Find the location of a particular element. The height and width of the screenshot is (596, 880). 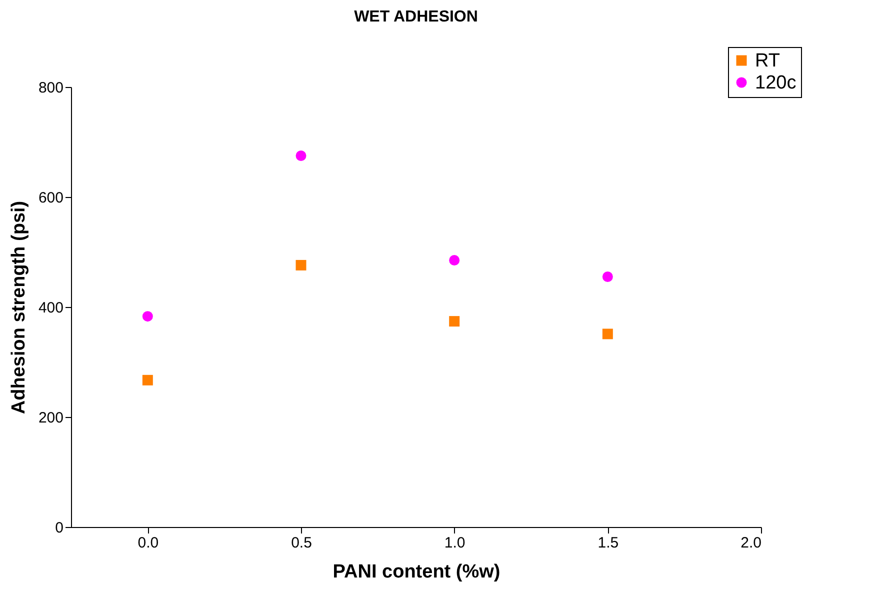

x-axis-title: PANI content (%w) is located at coordinates (416, 572).